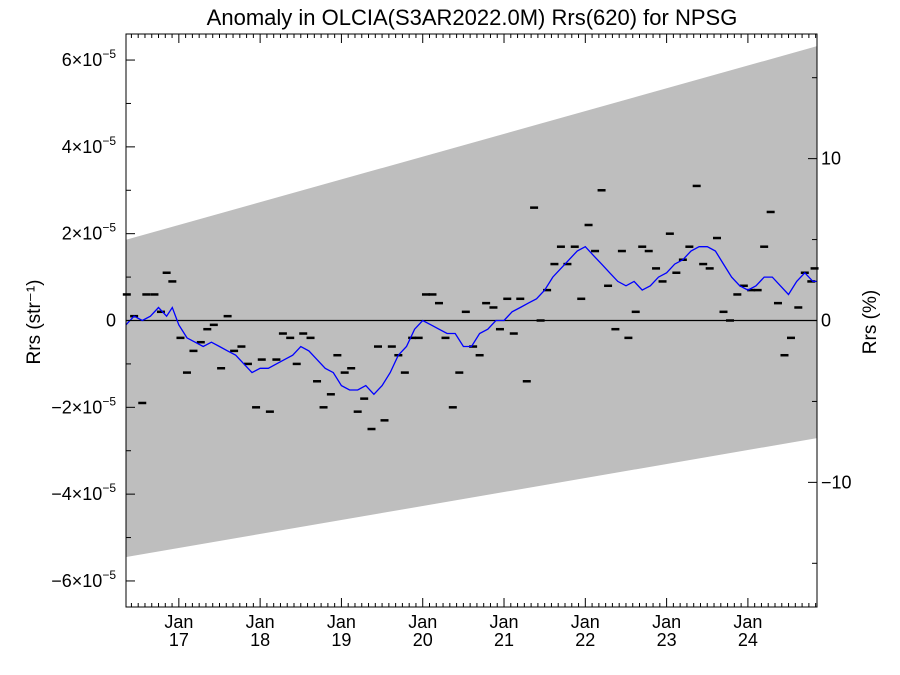 Image resolution: width=900 pixels, height=675 pixels. I want to click on left-y-tick-label: −4×10⁻⁵, so click(83, 492).